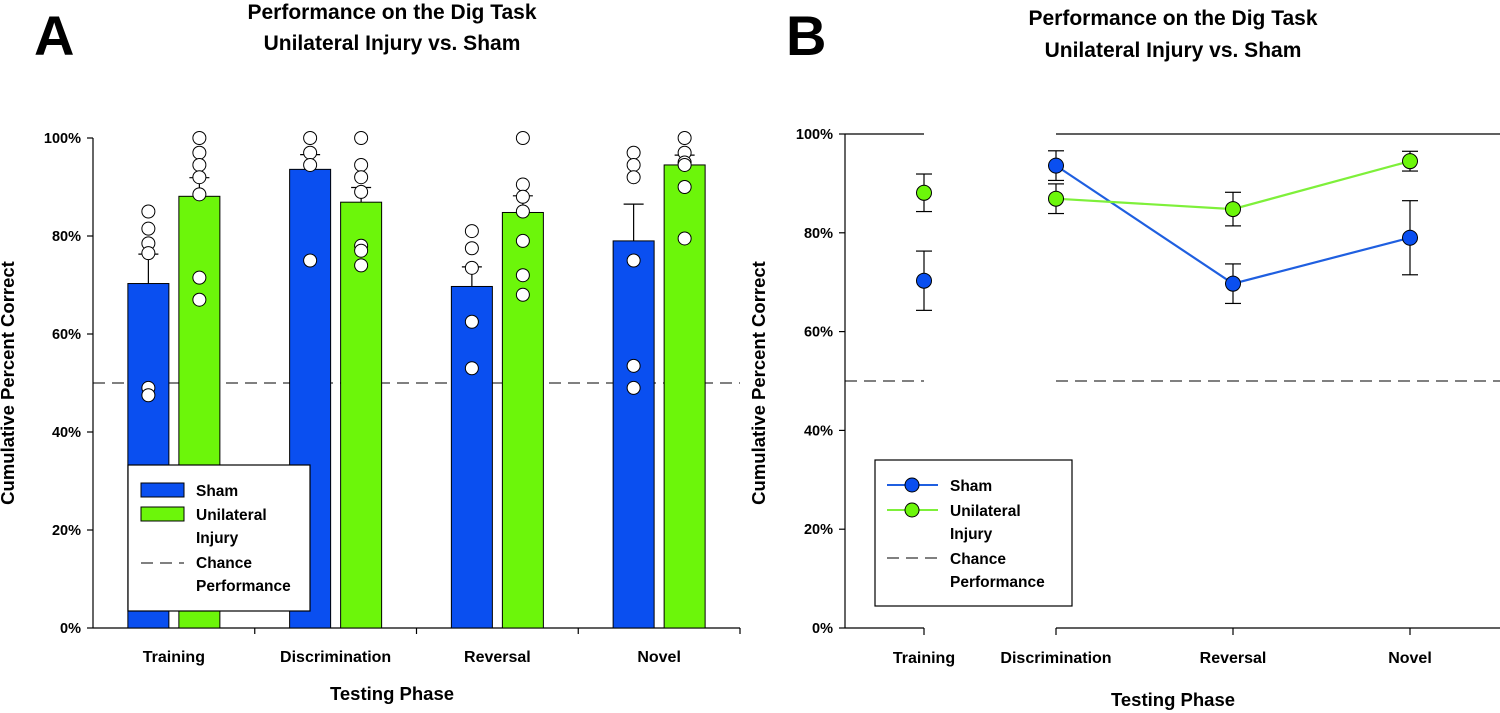  Describe the element at coordinates (9, 383) in the screenshot. I see `panel-a-y-axis-label: Cumulative Percent Correct` at that location.